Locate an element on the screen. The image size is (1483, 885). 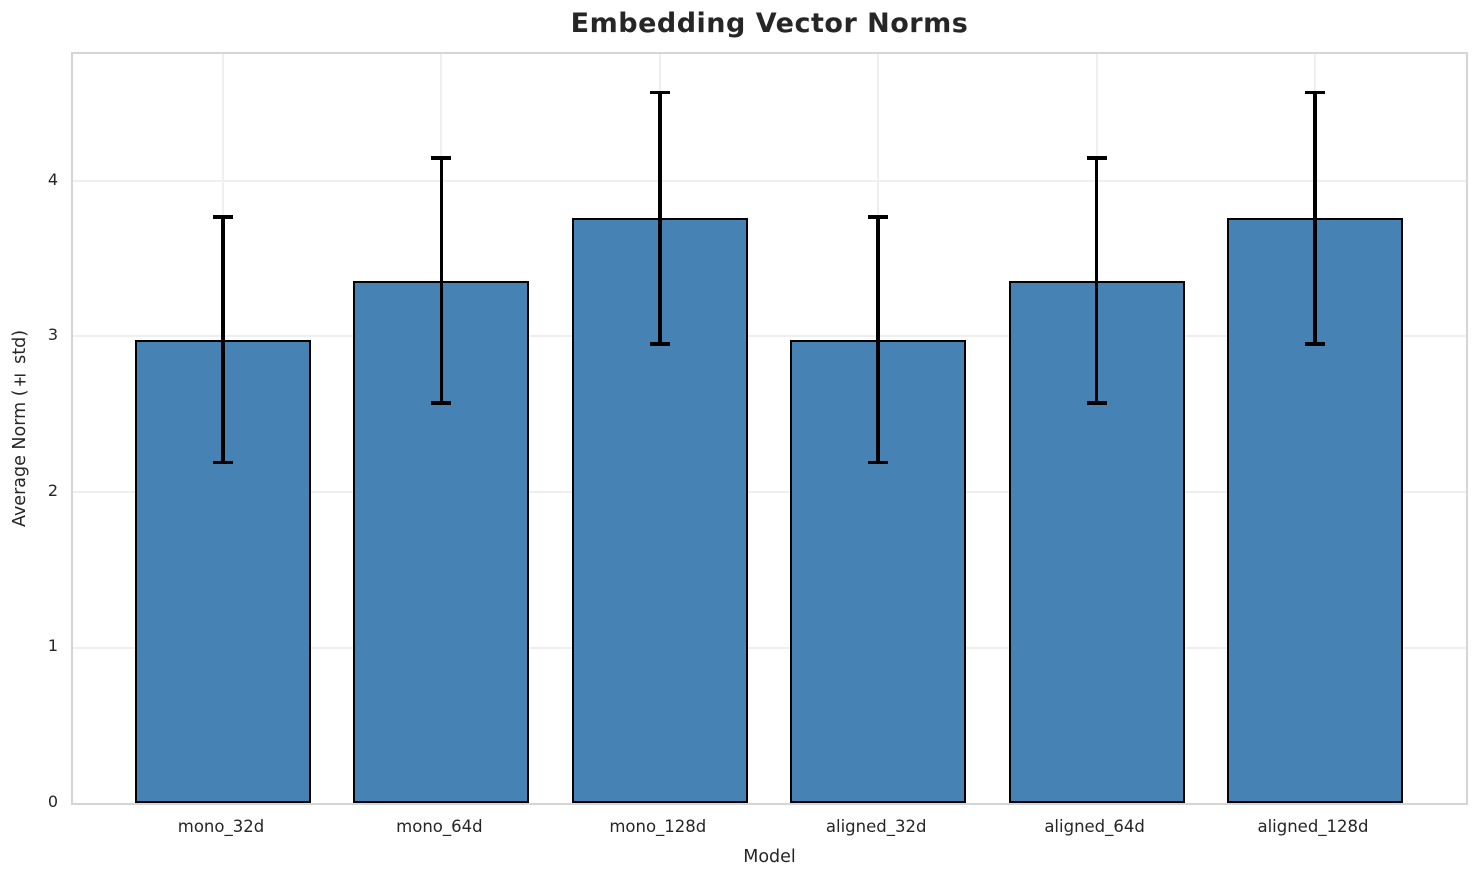
x-axis-label: Model is located at coordinates (769, 857).